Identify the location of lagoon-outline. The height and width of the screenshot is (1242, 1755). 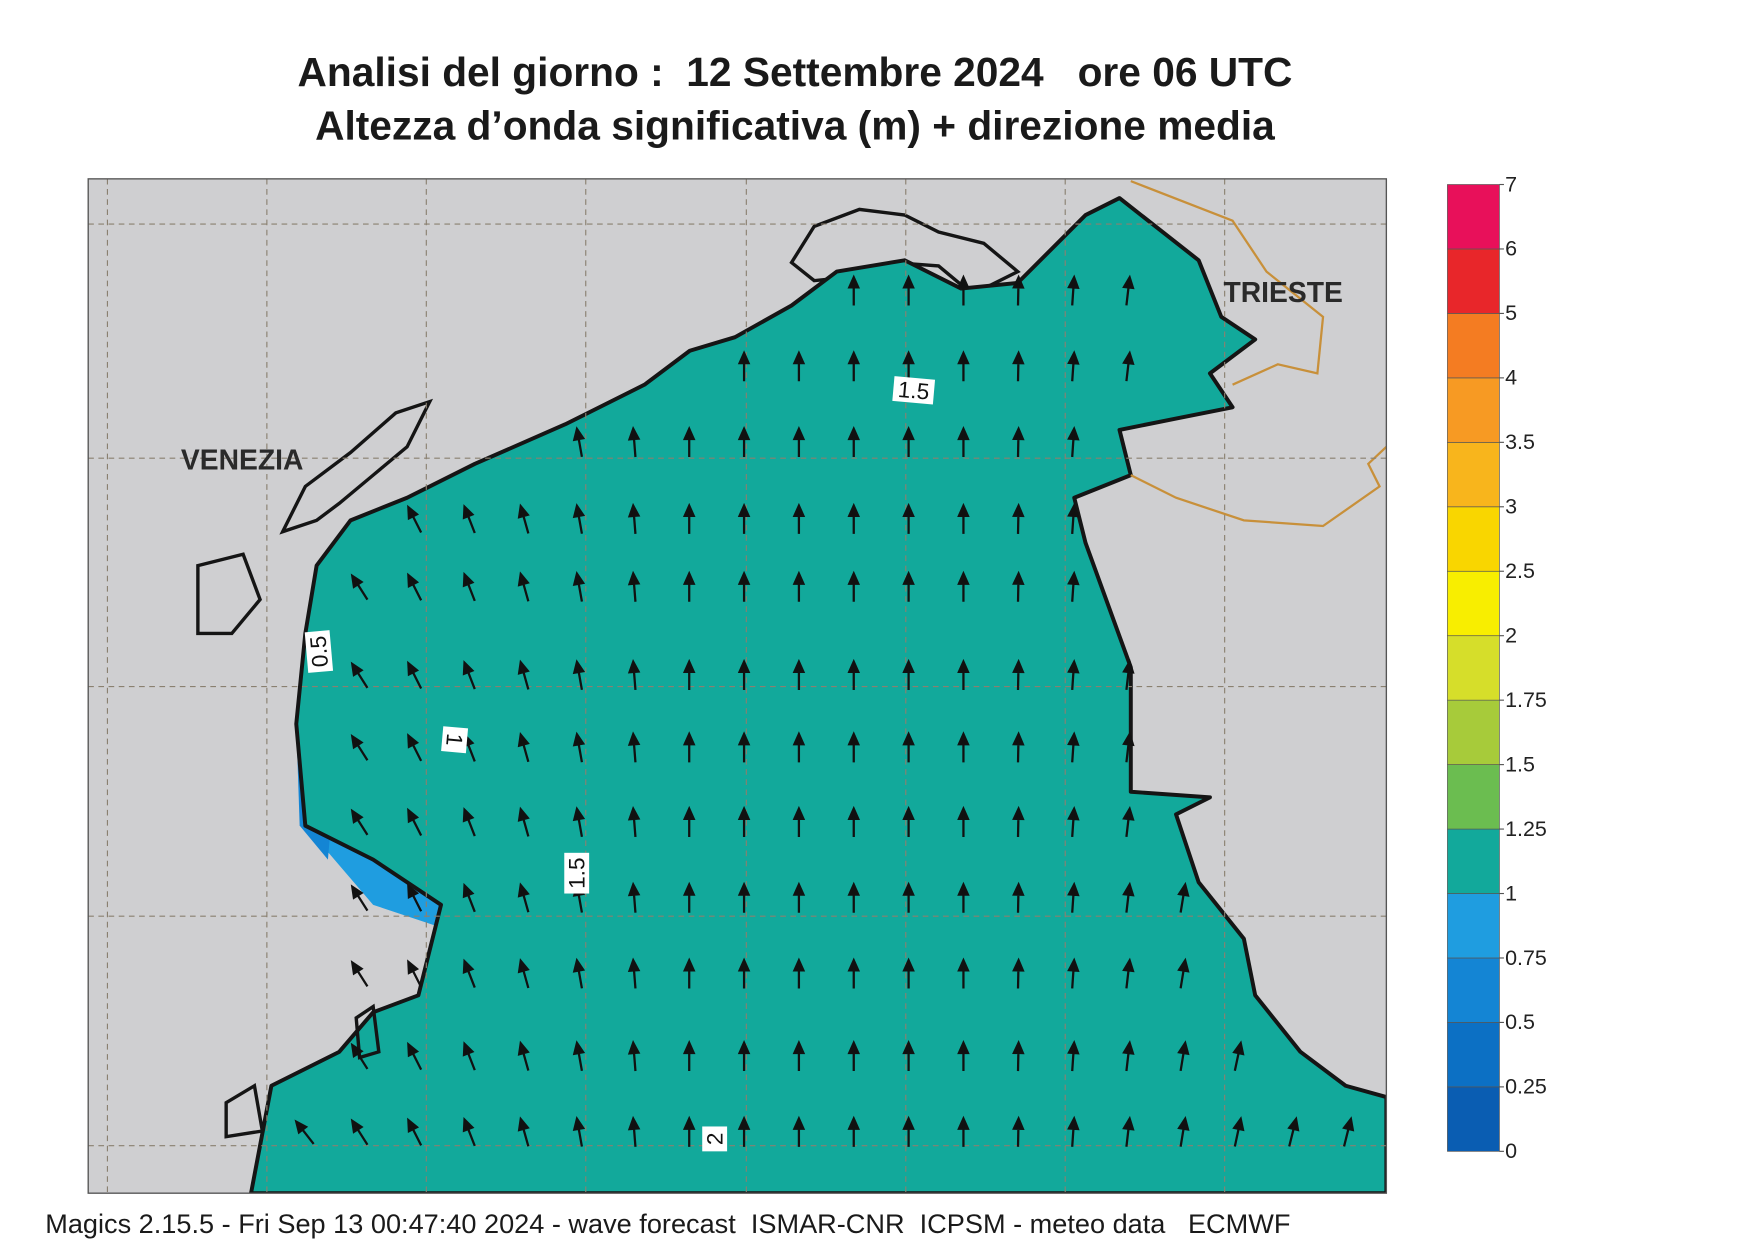
(315, 768).